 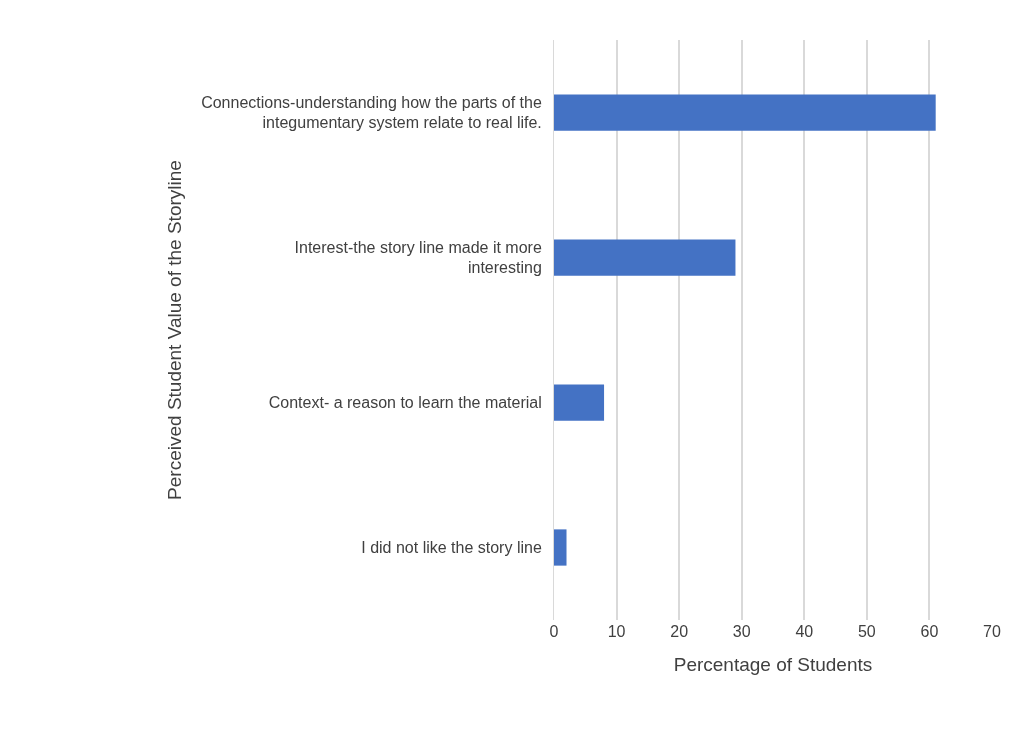 What do you see at coordinates (451, 548) in the screenshot?
I see `y-tick-label: I did not like the story line` at bounding box center [451, 548].